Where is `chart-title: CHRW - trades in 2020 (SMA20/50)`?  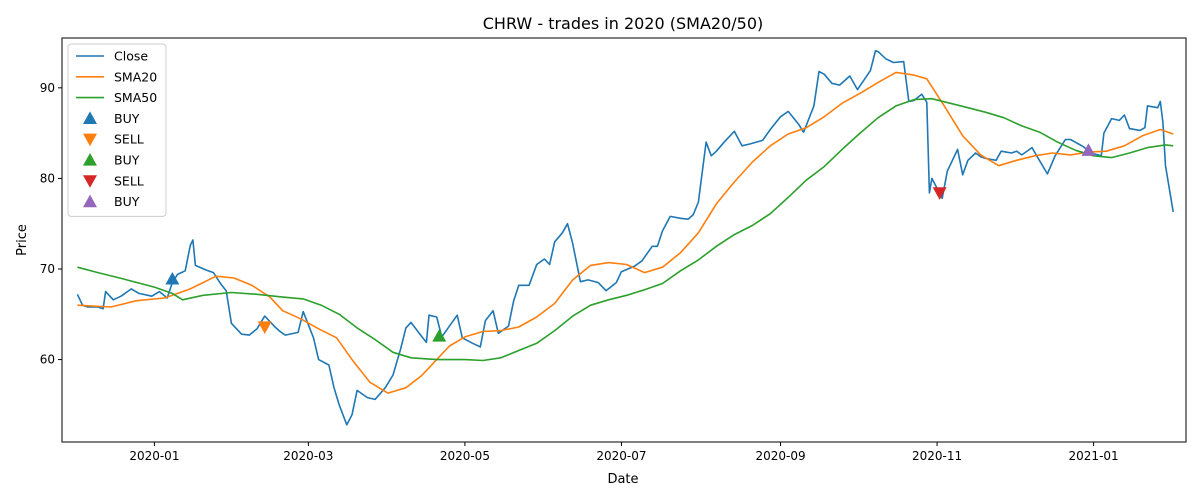 chart-title: CHRW - trades in 2020 (SMA20/50) is located at coordinates (623, 23).